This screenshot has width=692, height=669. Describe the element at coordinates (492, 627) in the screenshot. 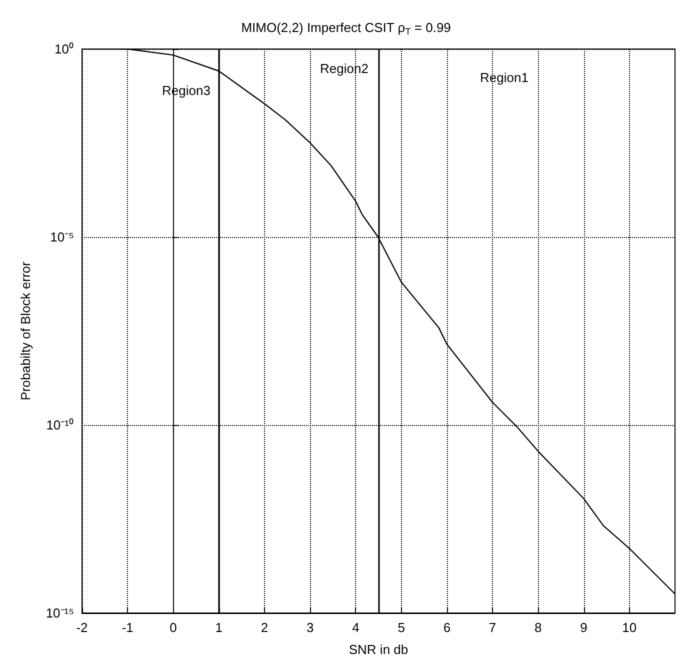

I see `x-tick-label: 7` at that location.